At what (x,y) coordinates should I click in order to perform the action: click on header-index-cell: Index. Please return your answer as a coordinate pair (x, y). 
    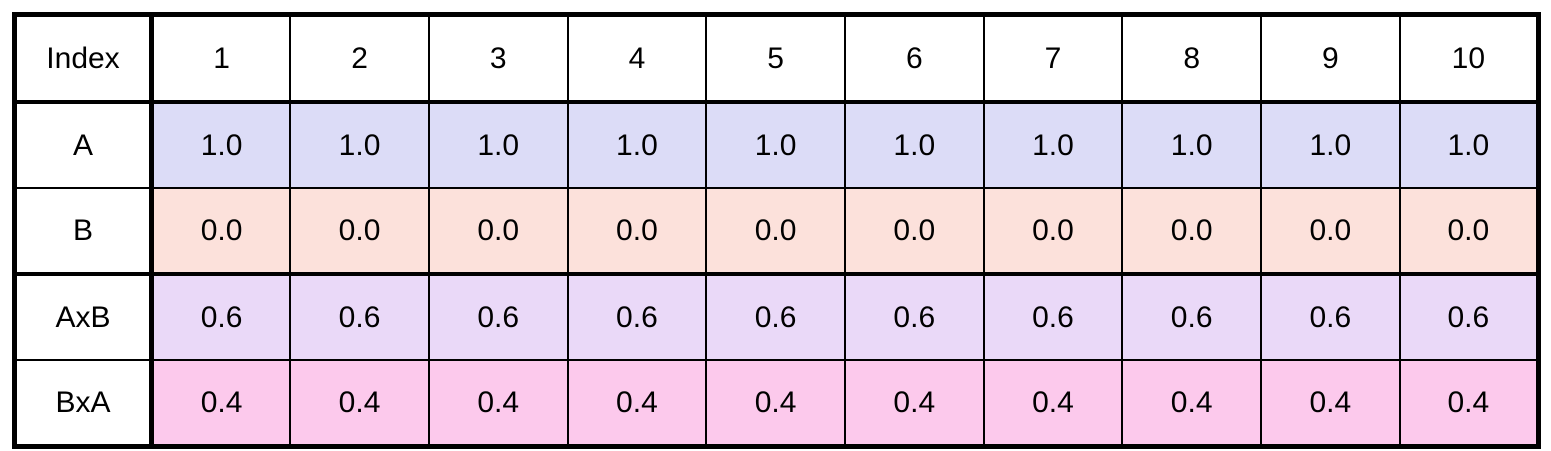
    Looking at the image, I should click on (83, 58).